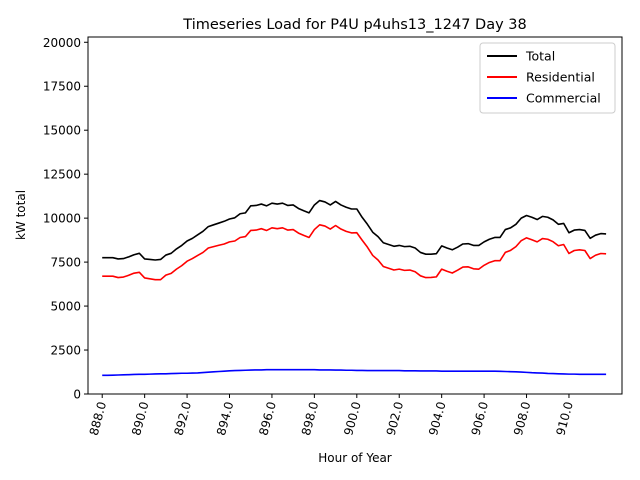  I want to click on x-axis-title: Hour of Year, so click(355, 458).